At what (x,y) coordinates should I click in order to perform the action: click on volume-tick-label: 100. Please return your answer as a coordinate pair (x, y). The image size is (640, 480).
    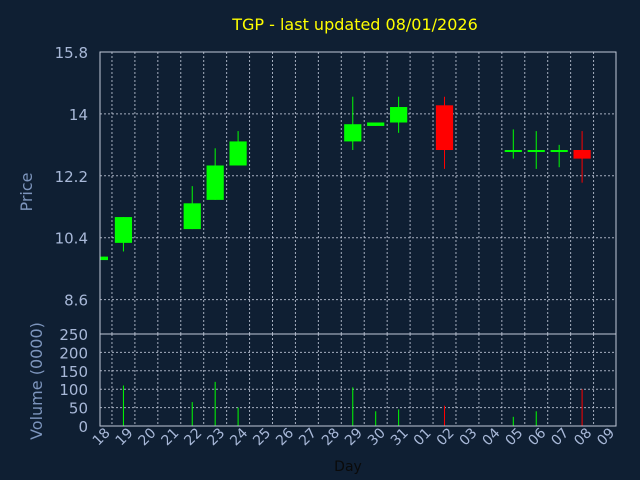
    Looking at the image, I should click on (73, 390).